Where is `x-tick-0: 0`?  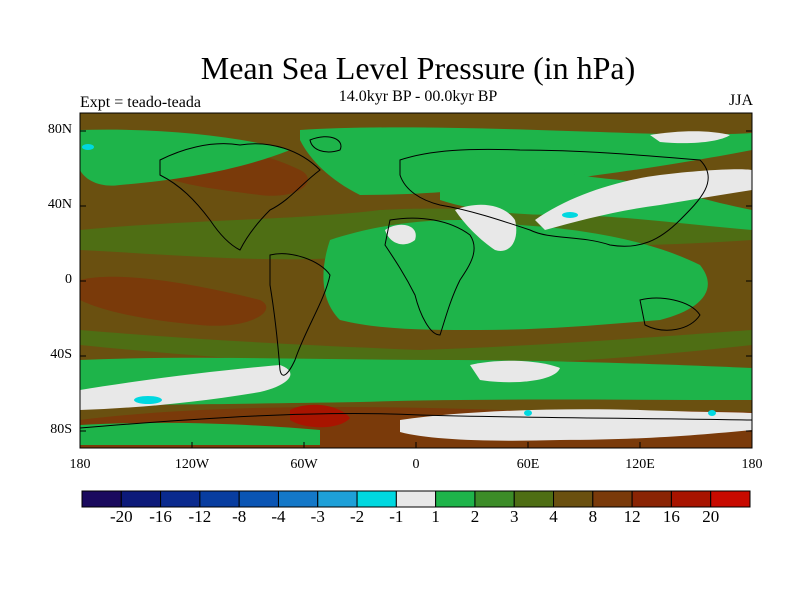 x-tick-0: 0 is located at coordinates (416, 464).